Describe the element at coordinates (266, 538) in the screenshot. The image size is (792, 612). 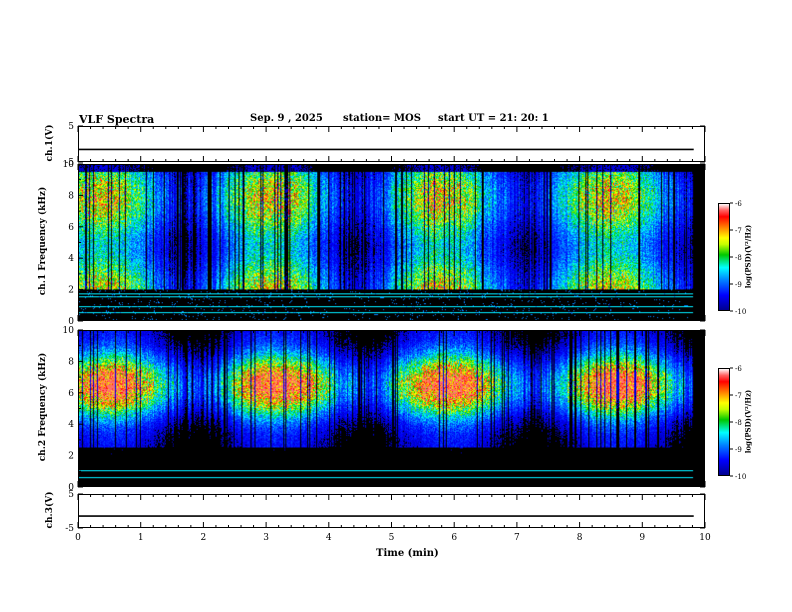
I see `x-tick-label: 3` at that location.